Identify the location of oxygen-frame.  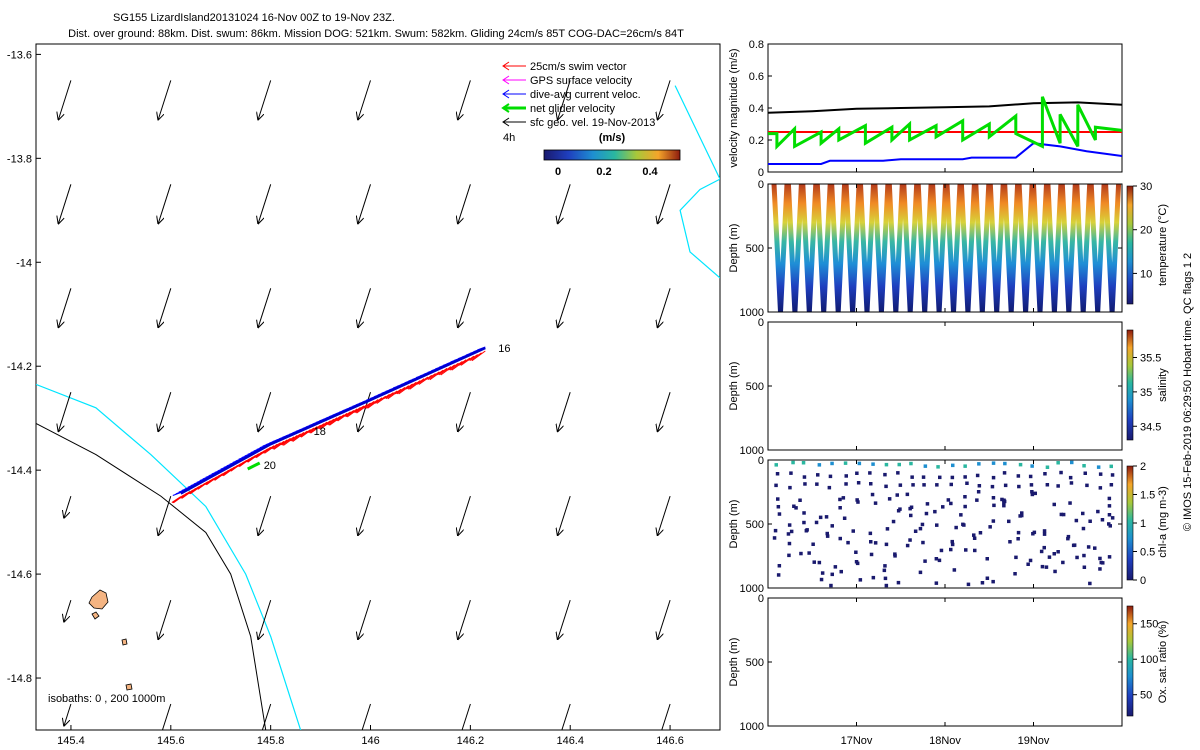
(945, 662).